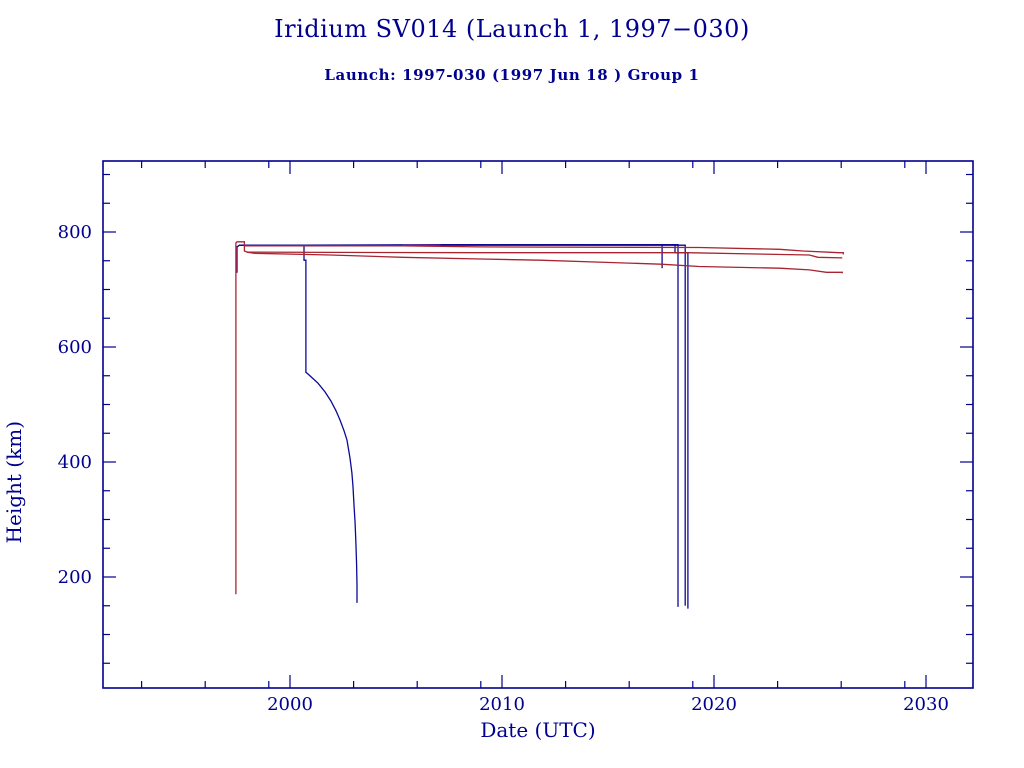 Image resolution: width=1024 pixels, height=768 pixels. Describe the element at coordinates (75, 462) in the screenshot. I see `y-tick-label: 400` at that location.